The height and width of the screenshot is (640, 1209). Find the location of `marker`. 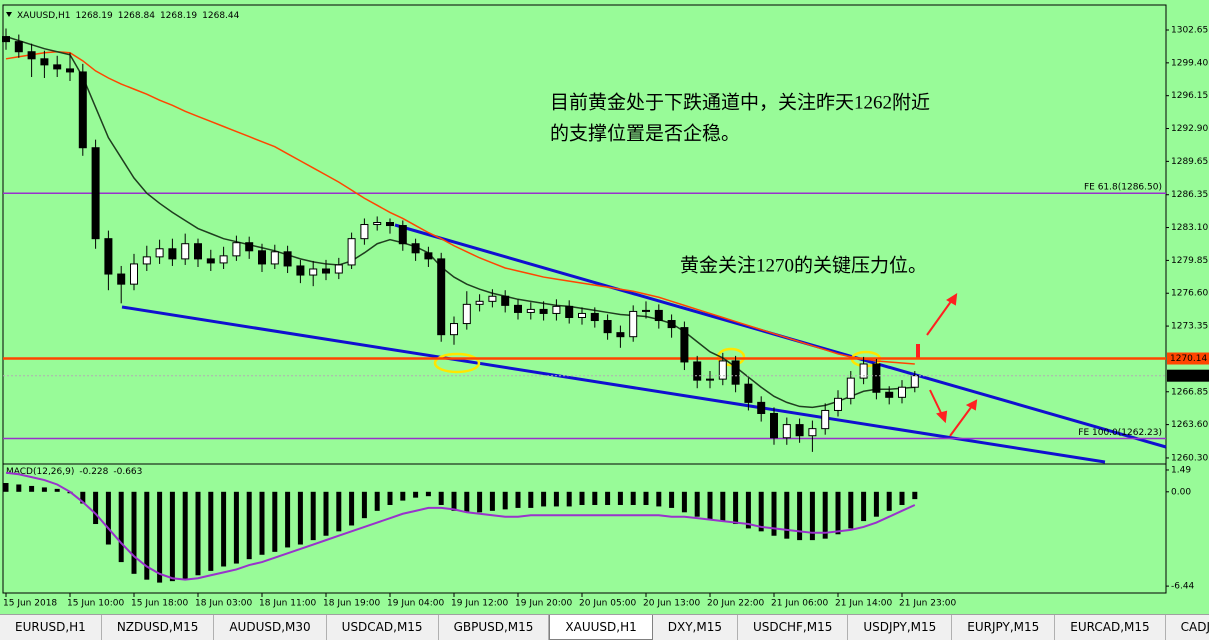

marker is located at coordinates (918, 351).